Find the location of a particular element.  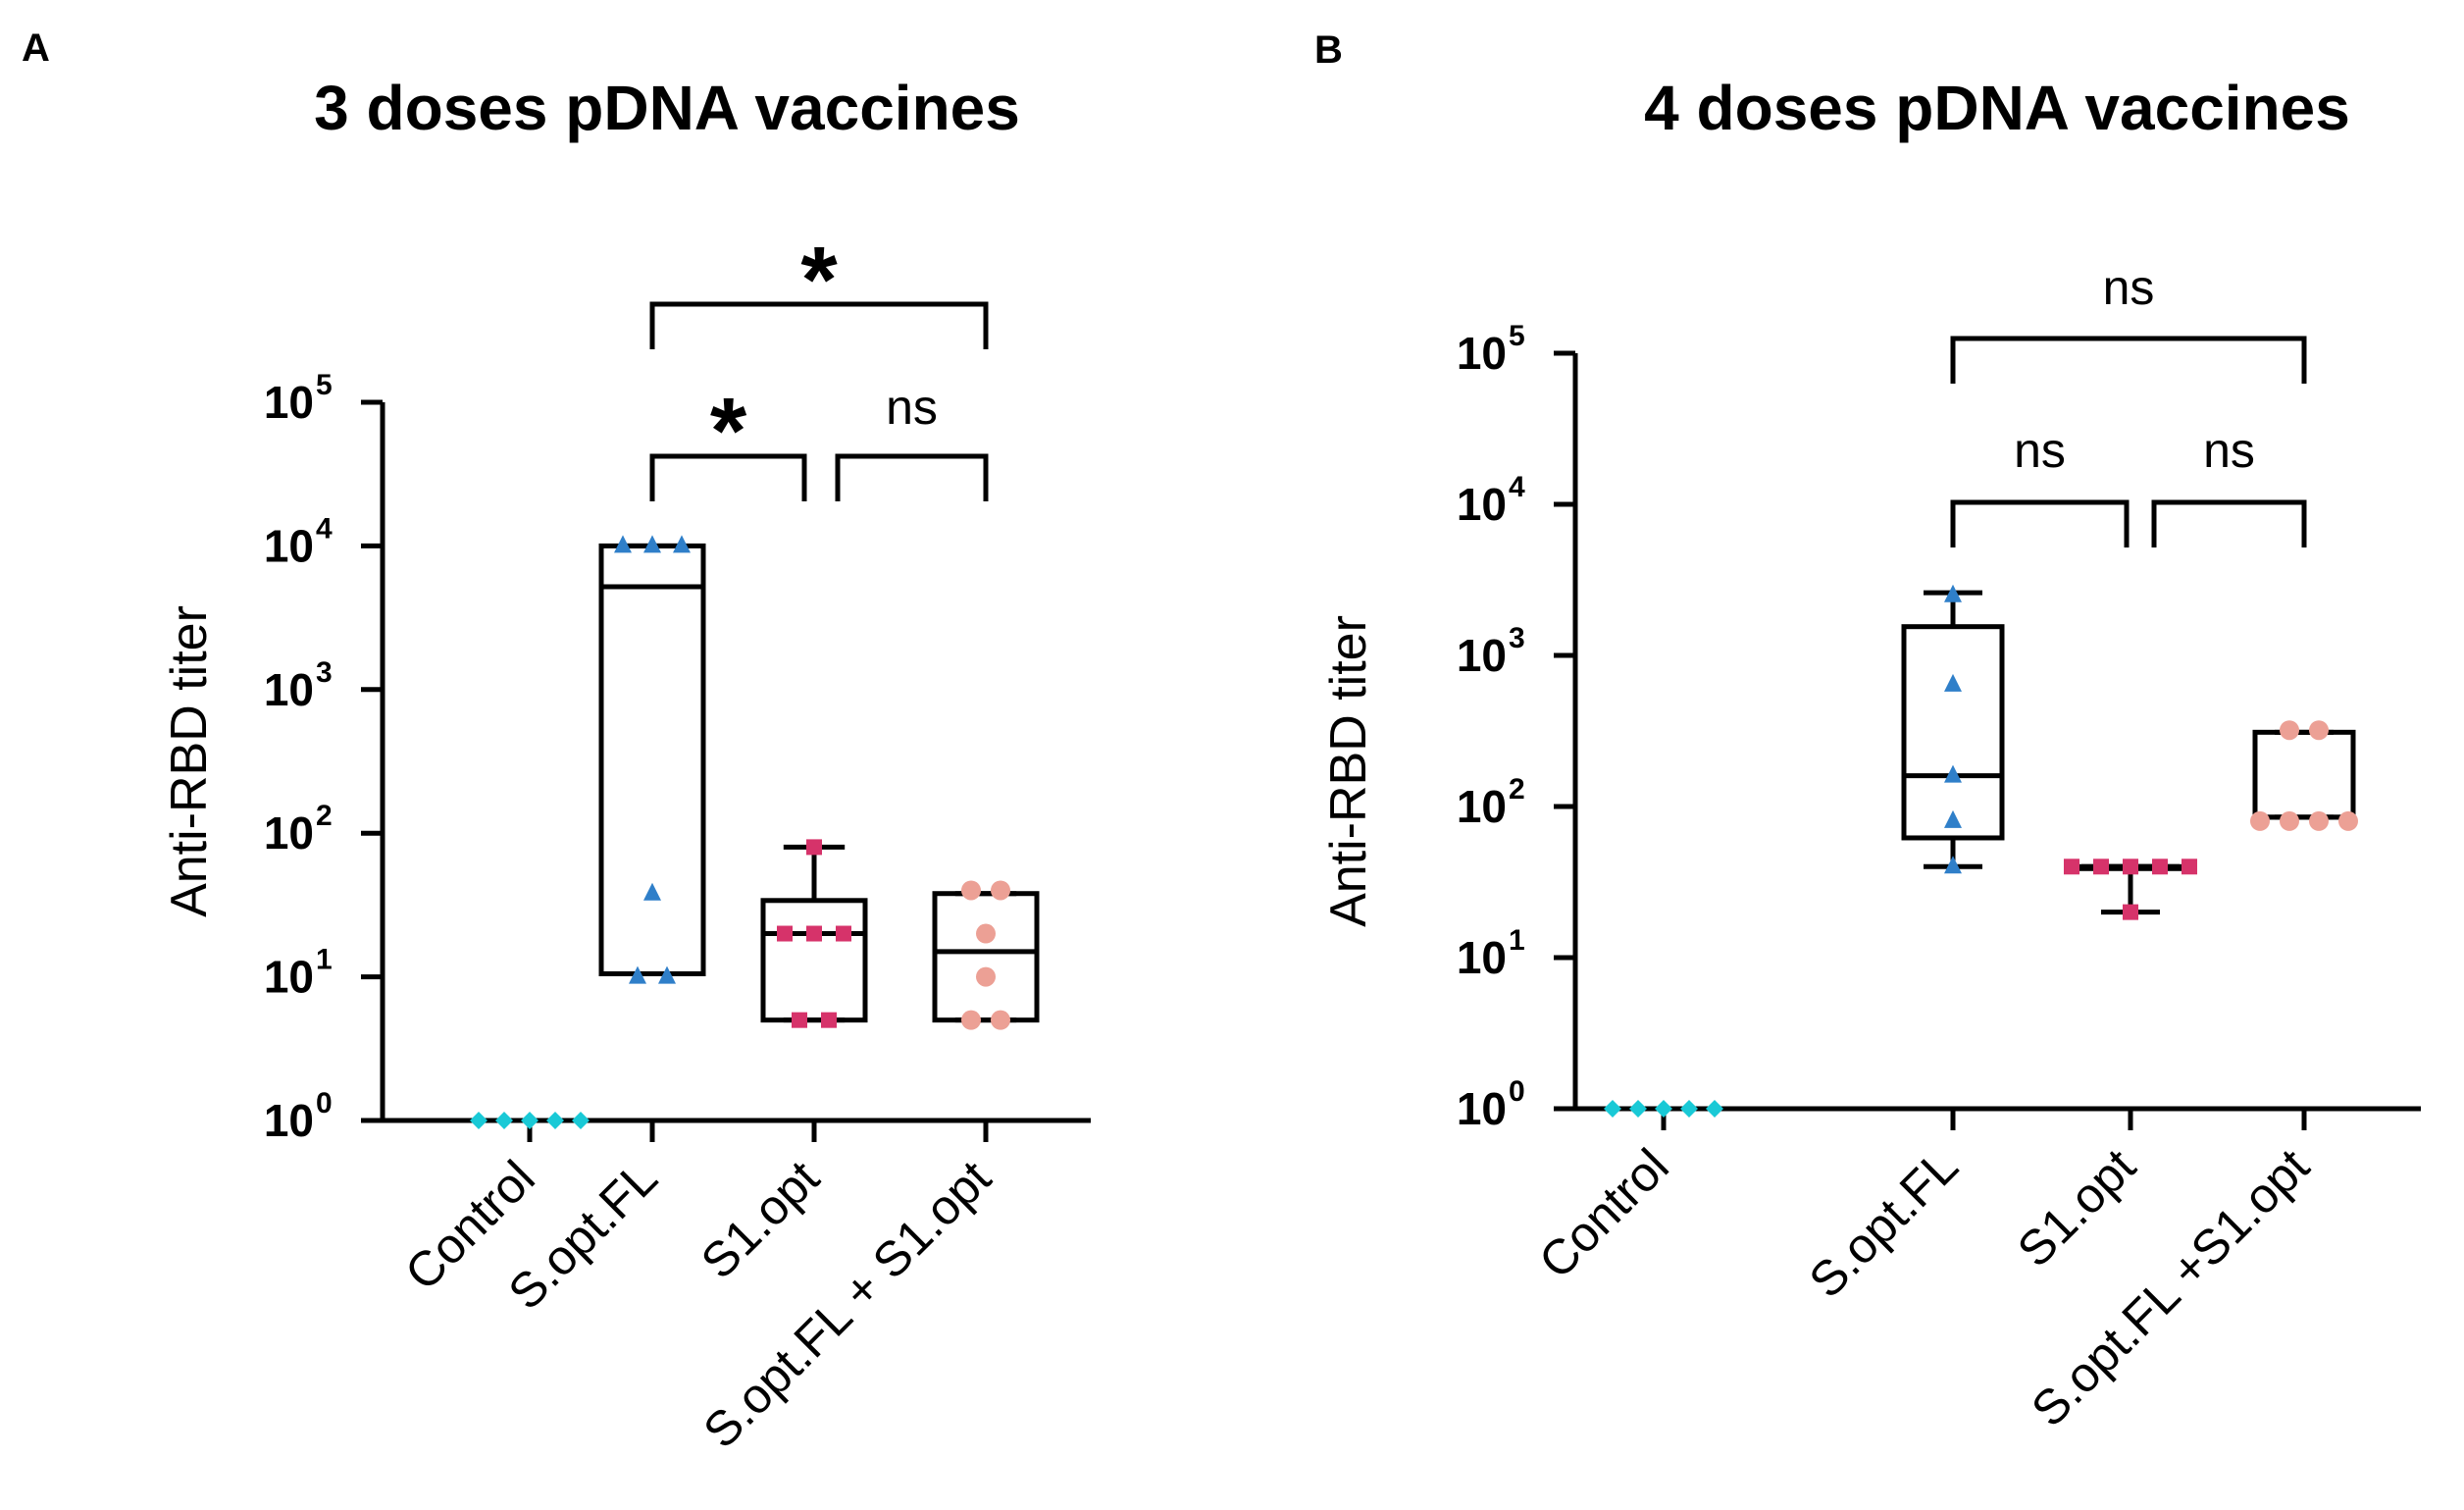

panel-label: A is located at coordinates (36, 48).